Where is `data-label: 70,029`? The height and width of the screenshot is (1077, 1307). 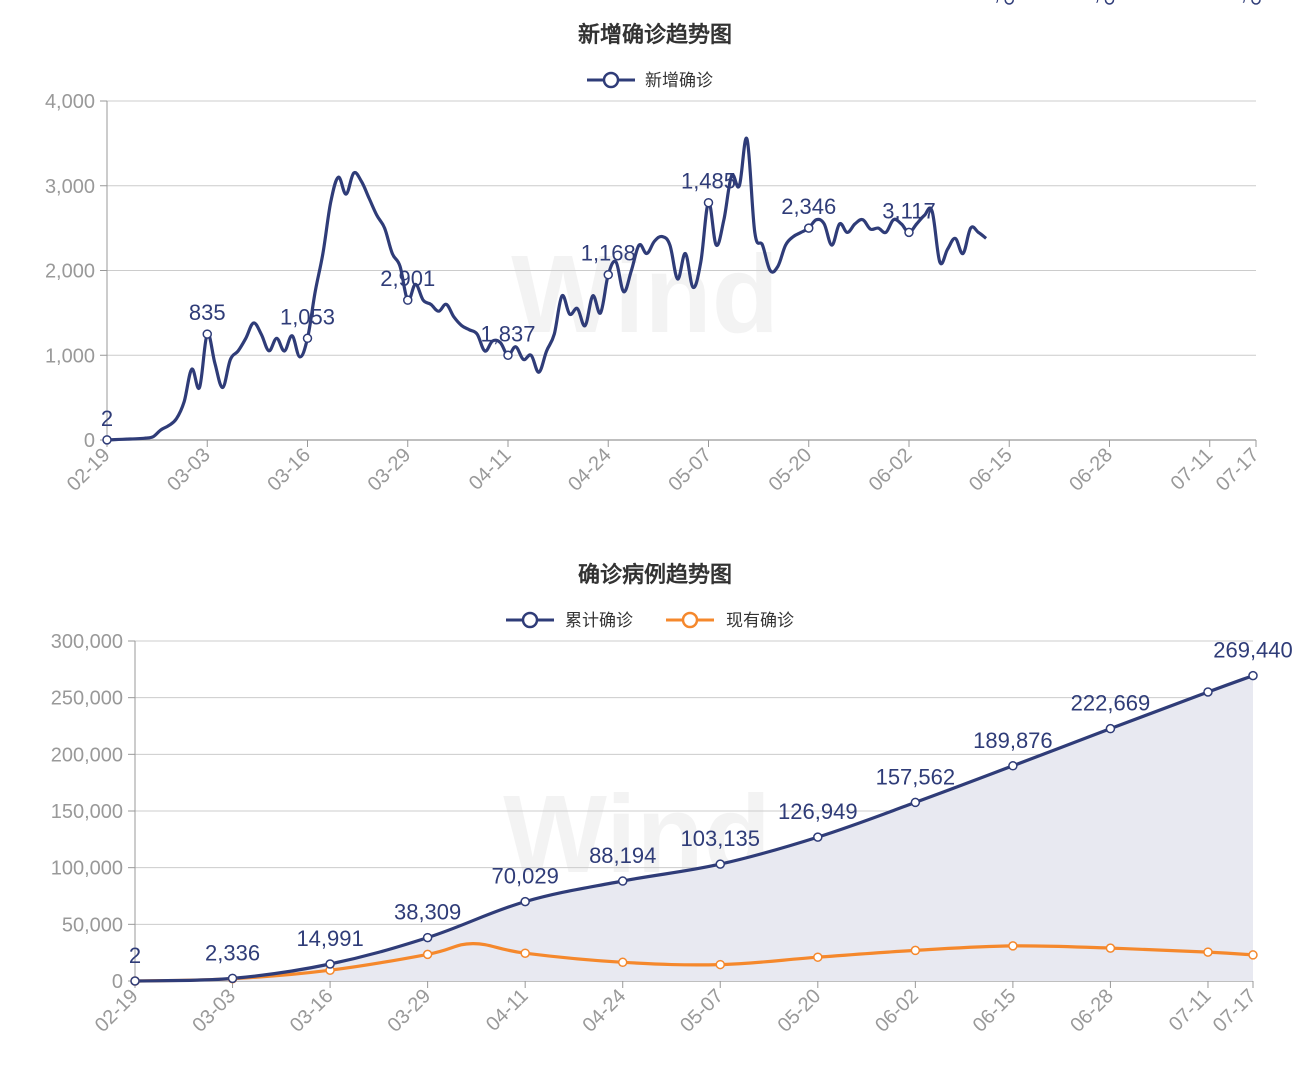
data-label: 70,029 is located at coordinates (525, 876).